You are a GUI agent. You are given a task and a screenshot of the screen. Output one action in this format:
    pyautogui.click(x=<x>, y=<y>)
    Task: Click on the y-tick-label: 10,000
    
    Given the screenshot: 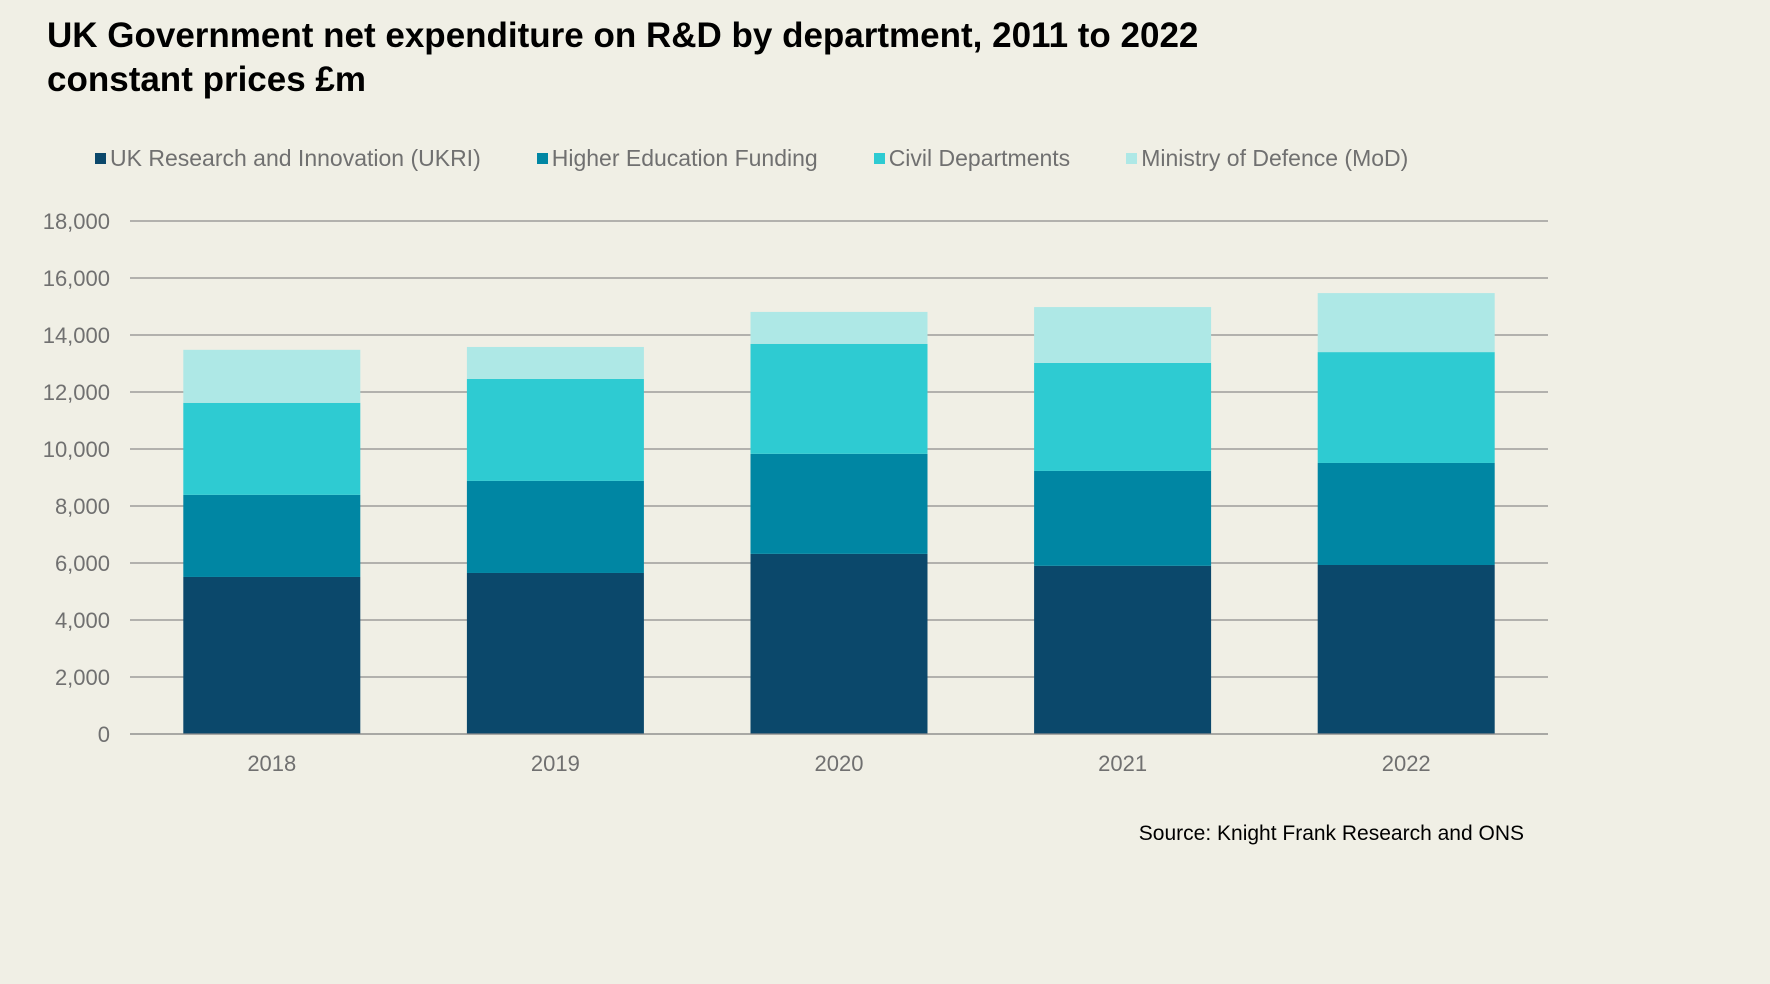 What is the action you would take?
    pyautogui.click(x=76, y=449)
    